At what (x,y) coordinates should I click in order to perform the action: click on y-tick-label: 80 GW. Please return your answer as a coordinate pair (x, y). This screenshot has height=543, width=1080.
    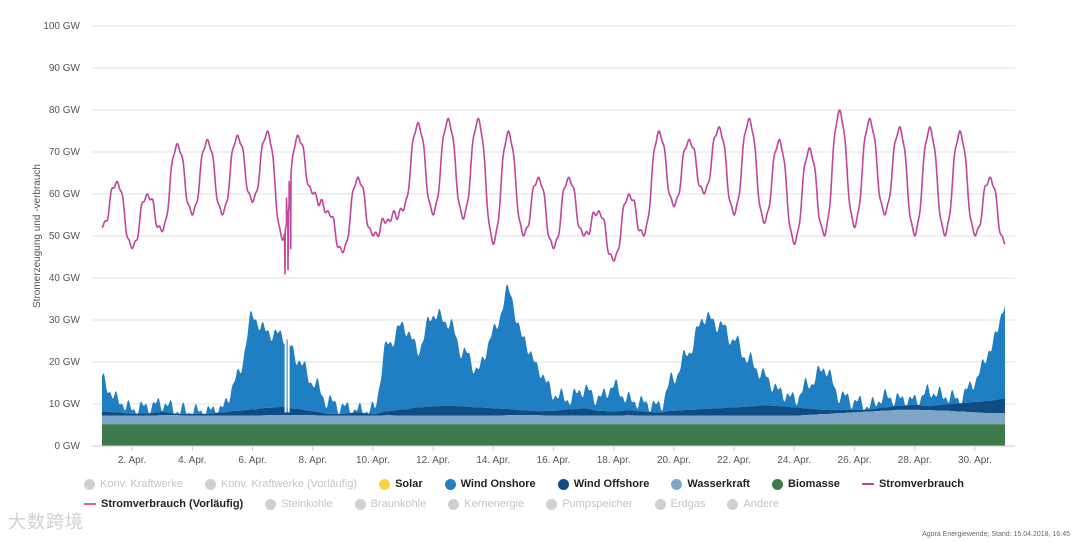
    Looking at the image, I should click on (65, 110).